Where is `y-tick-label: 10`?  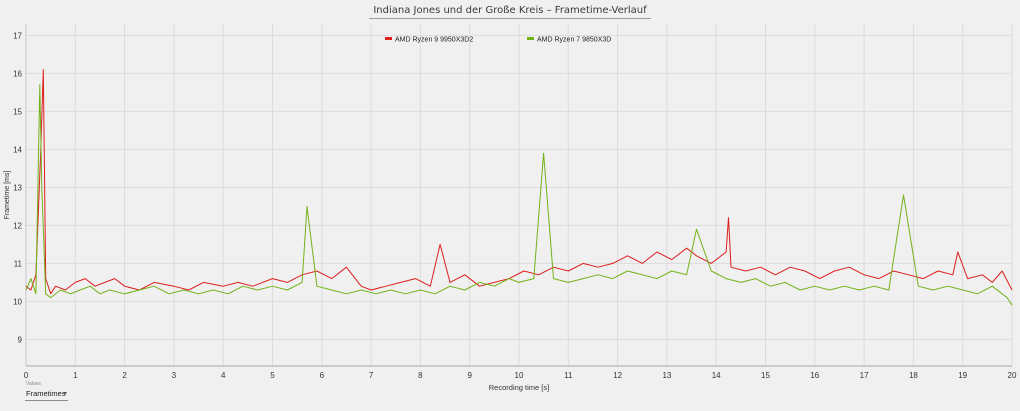
y-tick-label: 10 is located at coordinates (17, 301).